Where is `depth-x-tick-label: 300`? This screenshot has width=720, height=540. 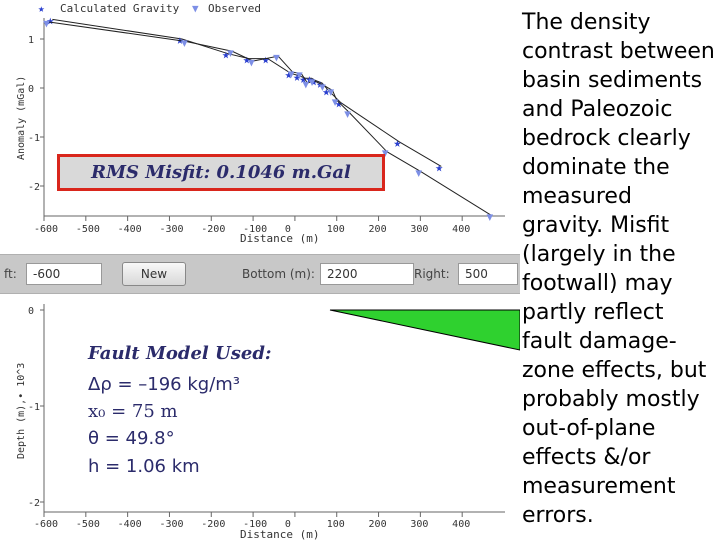
depth-x-tick-label: 300 is located at coordinates (419, 524).